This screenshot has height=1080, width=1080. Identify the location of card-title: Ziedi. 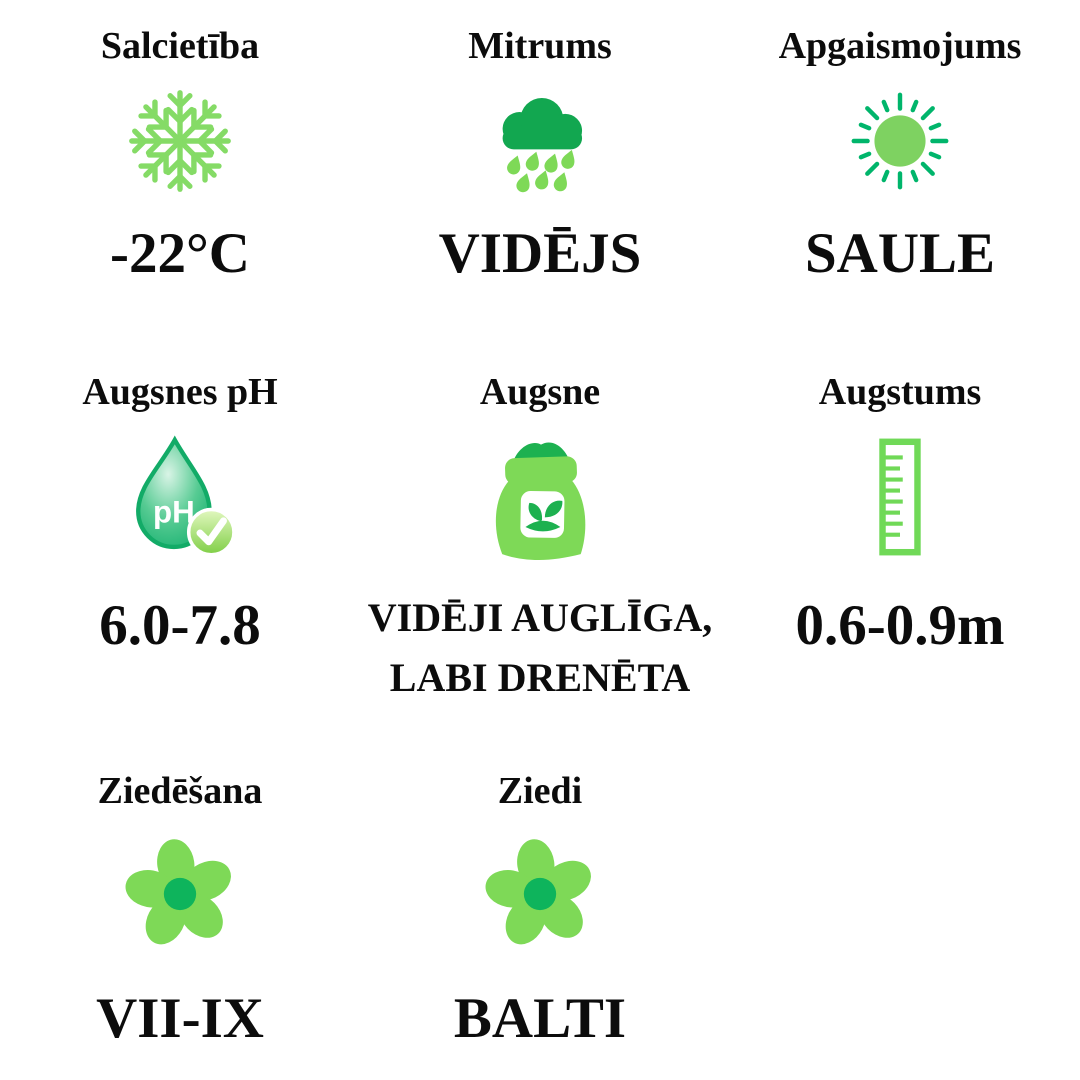
(540, 791).